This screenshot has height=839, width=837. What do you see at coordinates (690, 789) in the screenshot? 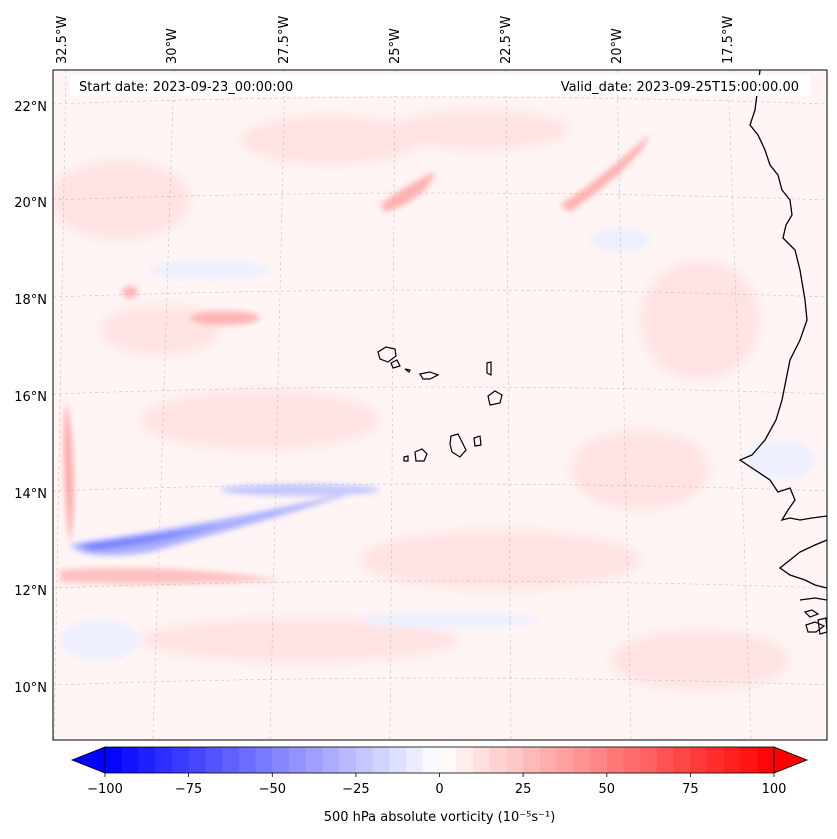
I see `colorbar-tick-label: 75` at bounding box center [690, 789].